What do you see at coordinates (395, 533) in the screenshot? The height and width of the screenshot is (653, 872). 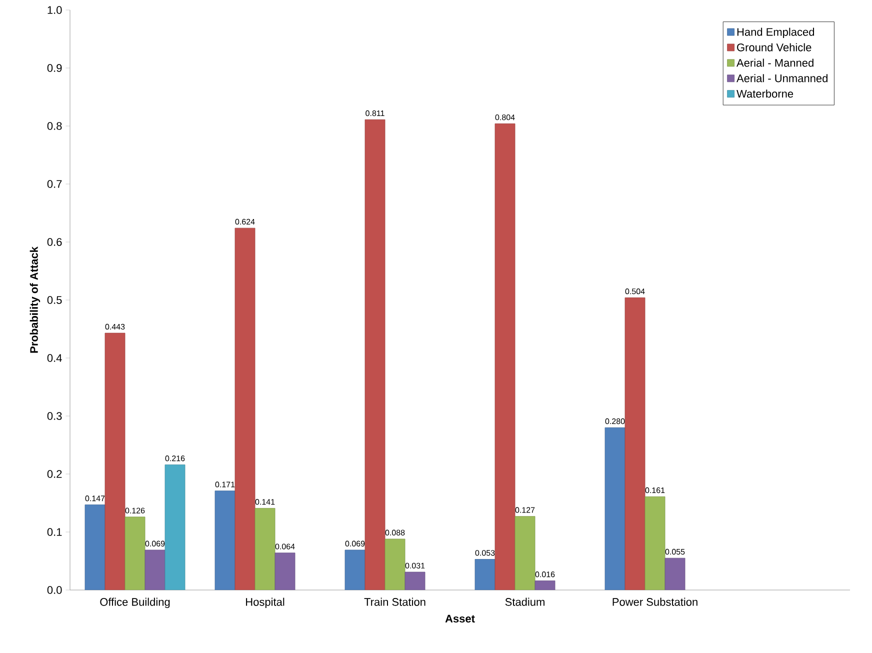 I see `data-label: 0.088` at bounding box center [395, 533].